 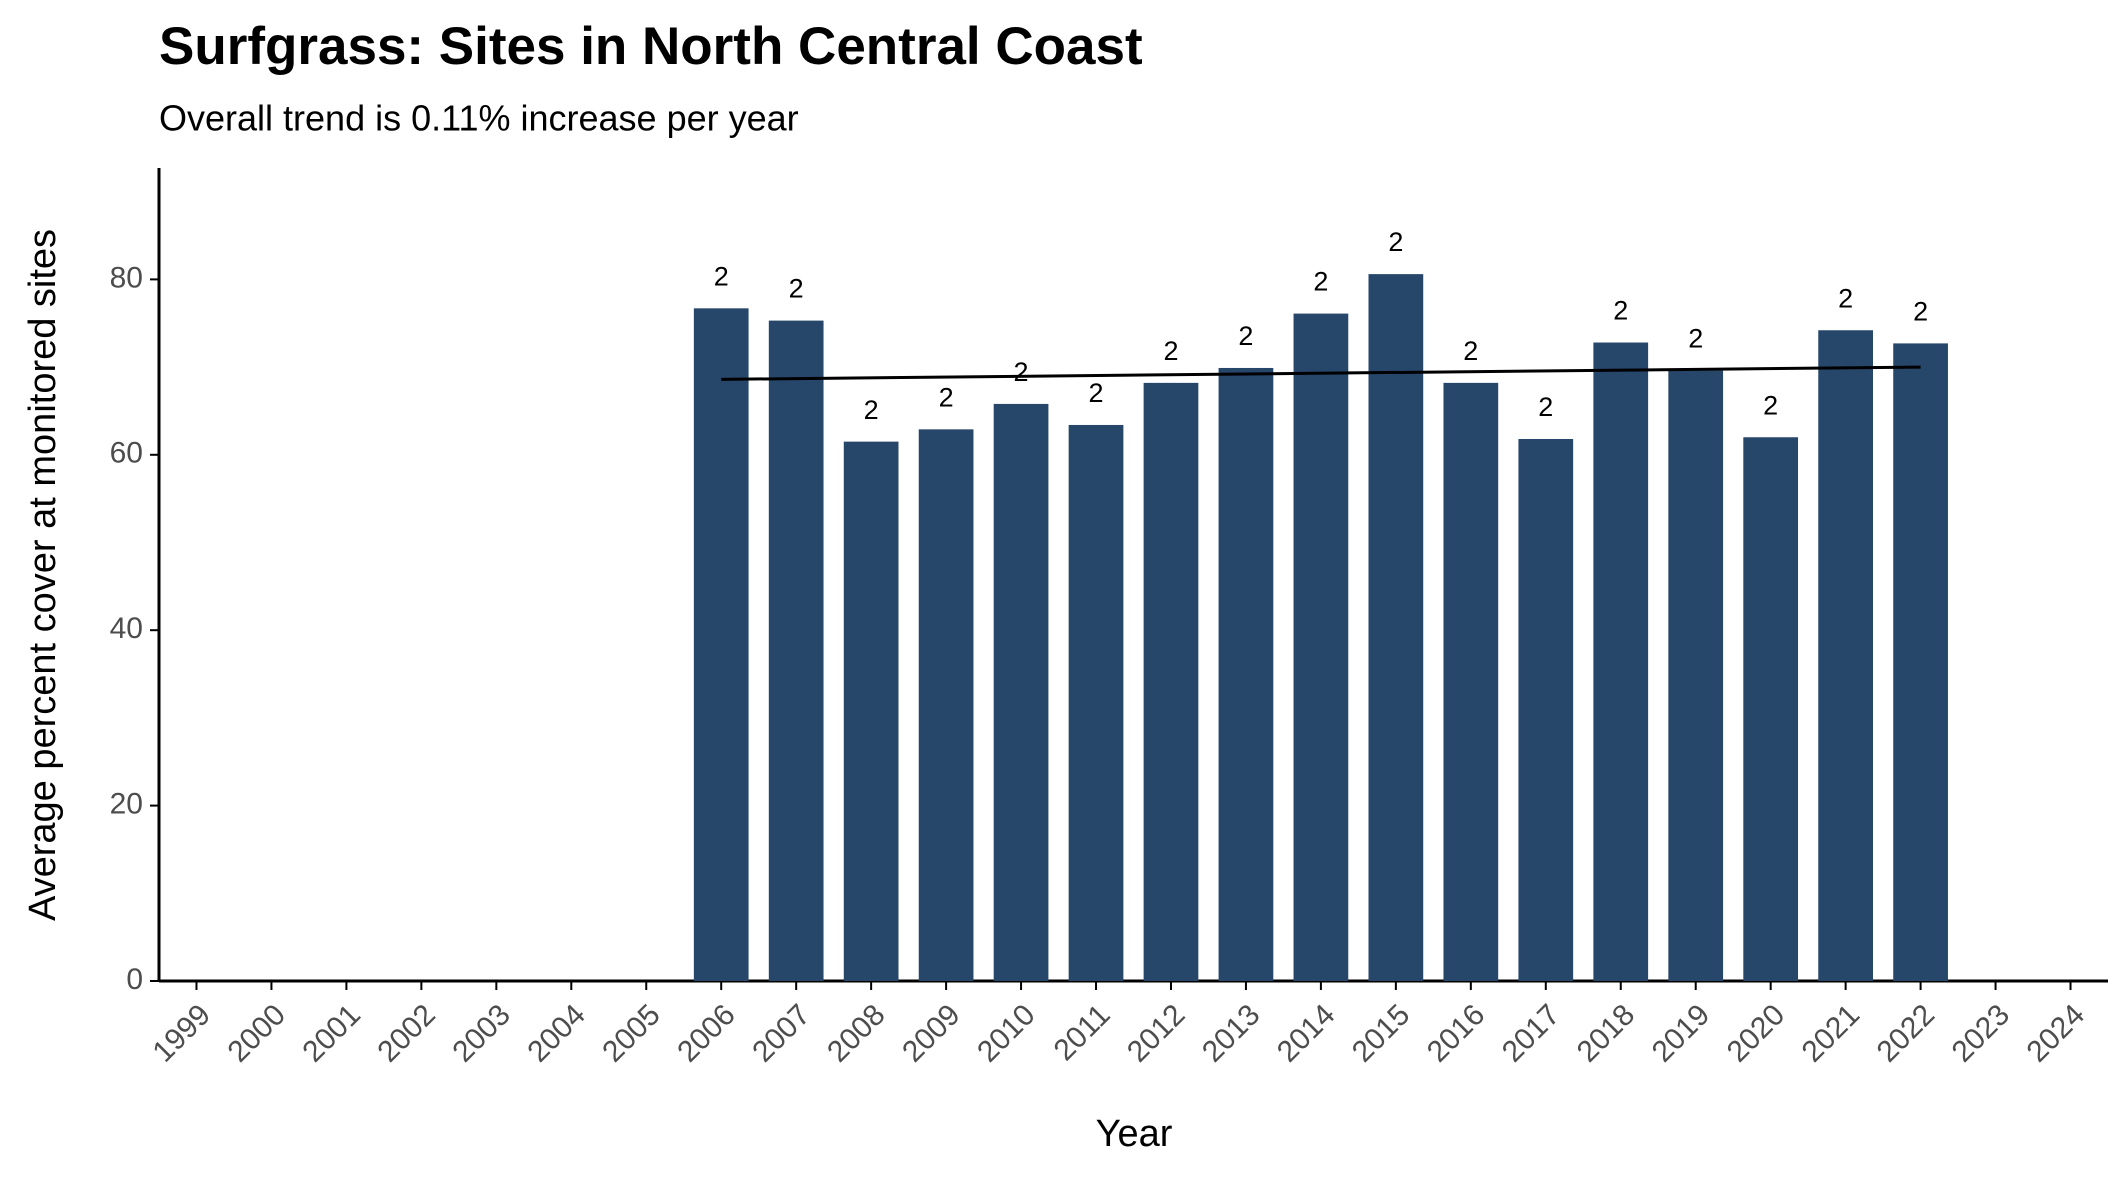 I want to click on x-tick-label: 2022, so click(x=1906, y=1033).